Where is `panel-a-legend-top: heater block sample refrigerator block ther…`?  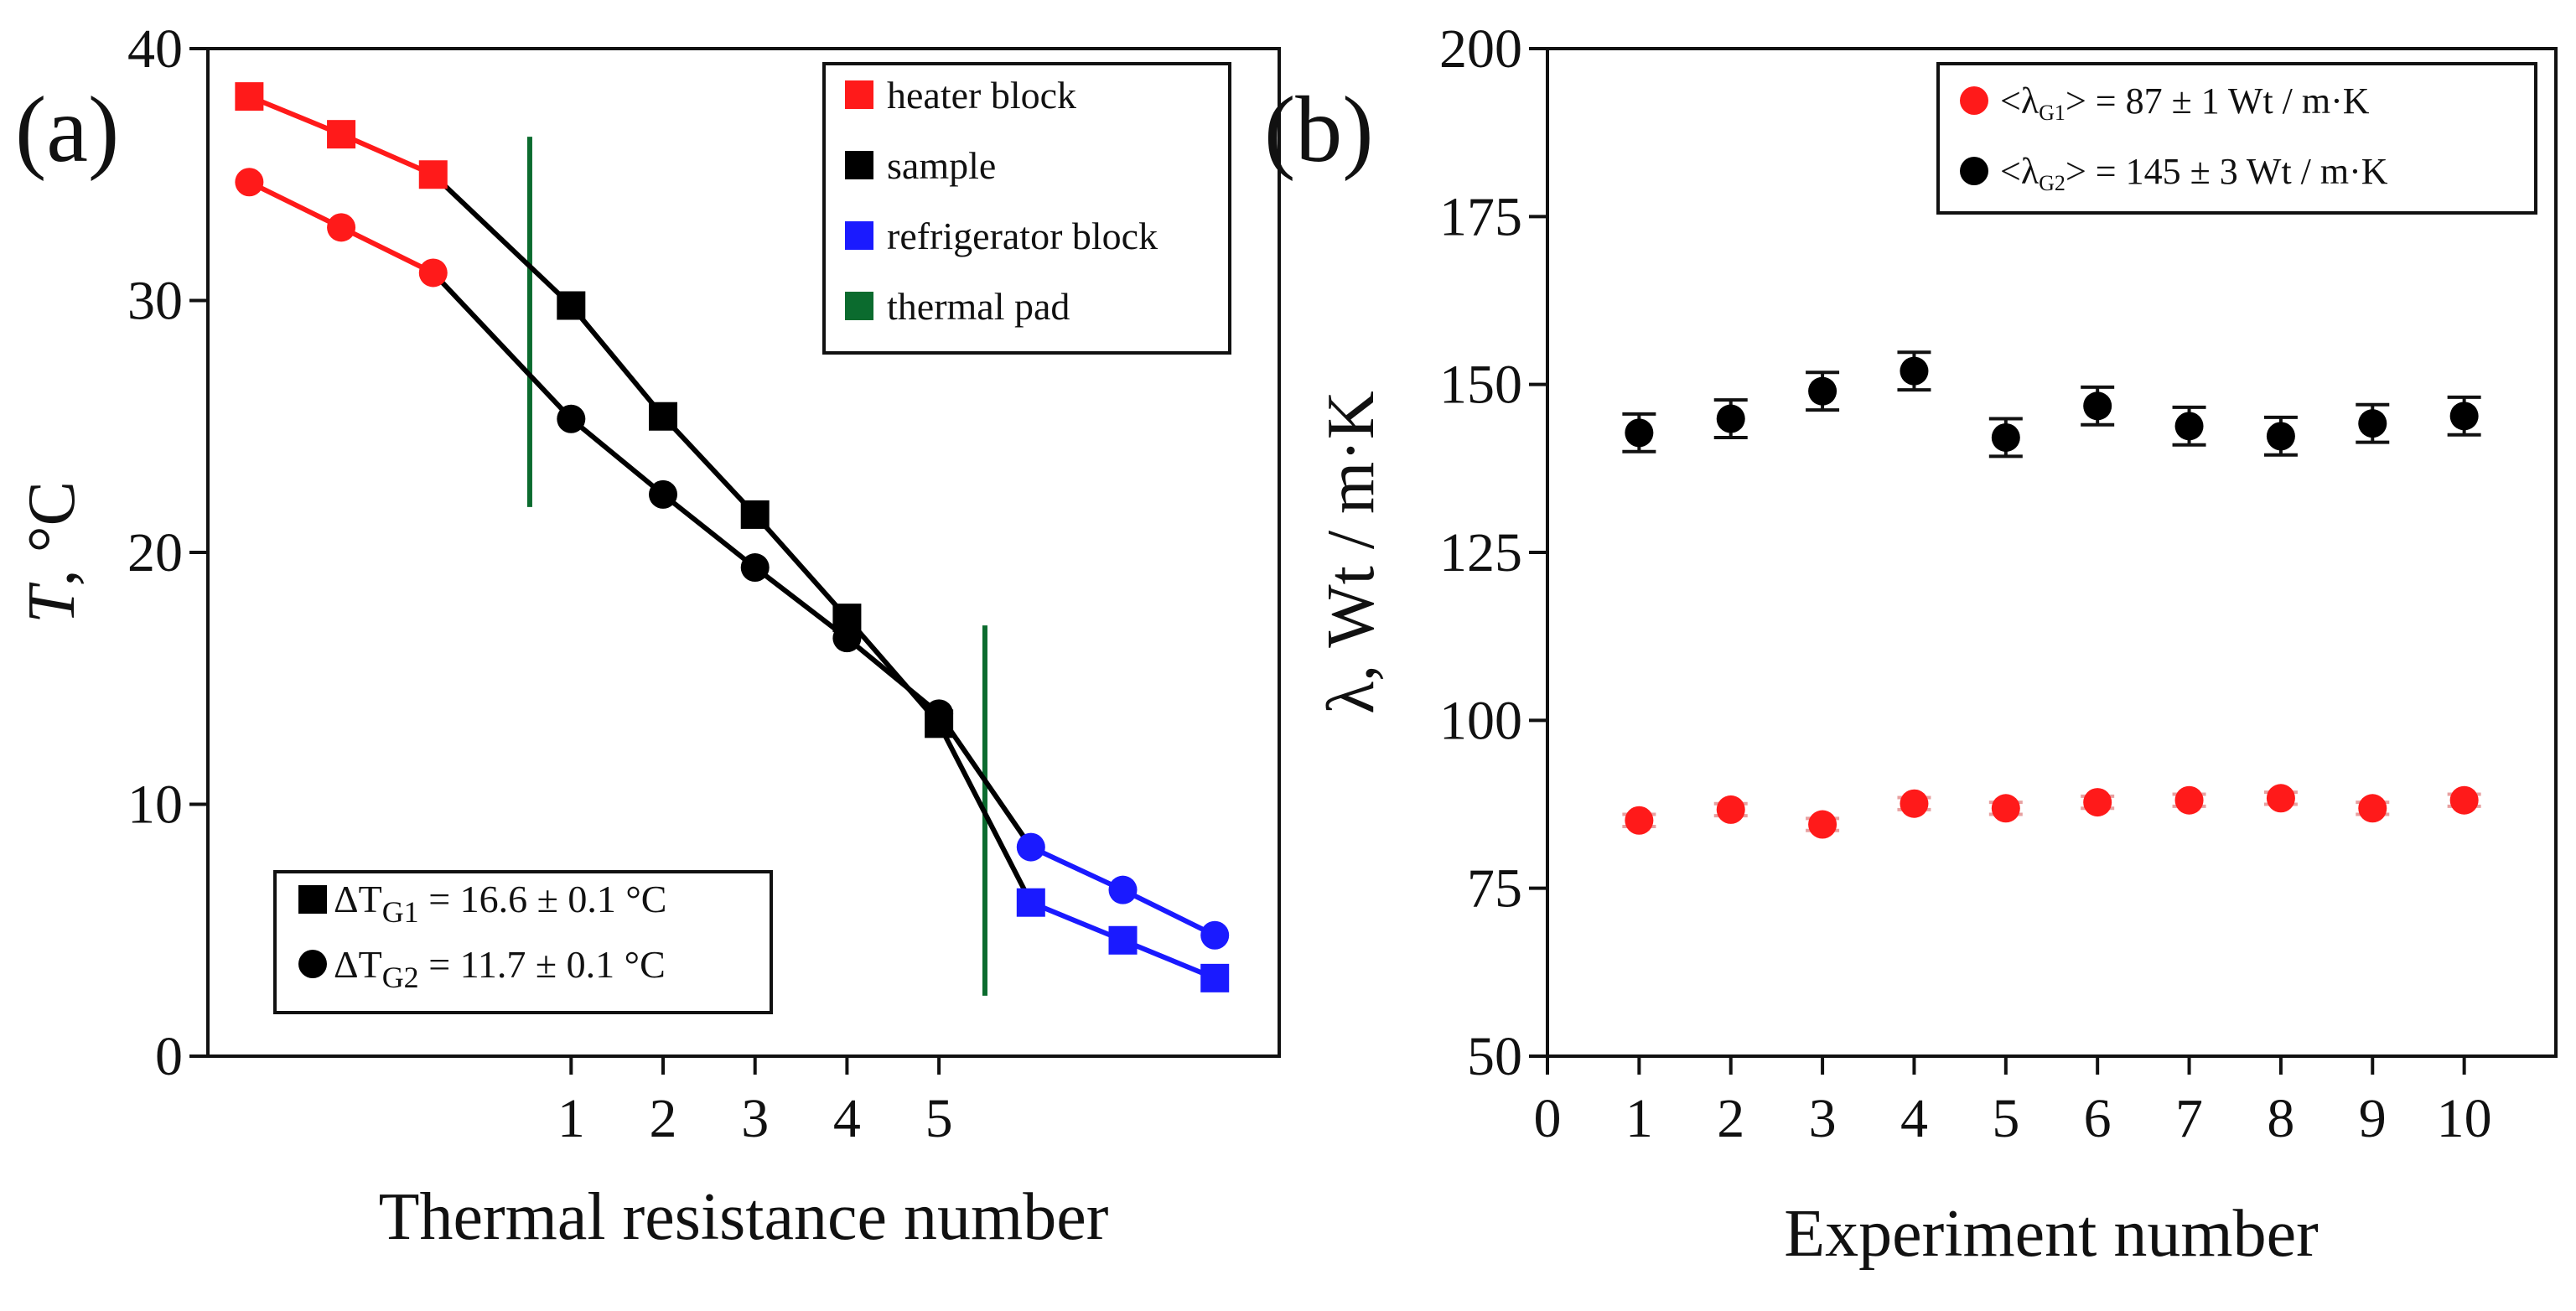
panel-a-legend-top: heater block sample refrigerator block ther… is located at coordinates (1026, 208).